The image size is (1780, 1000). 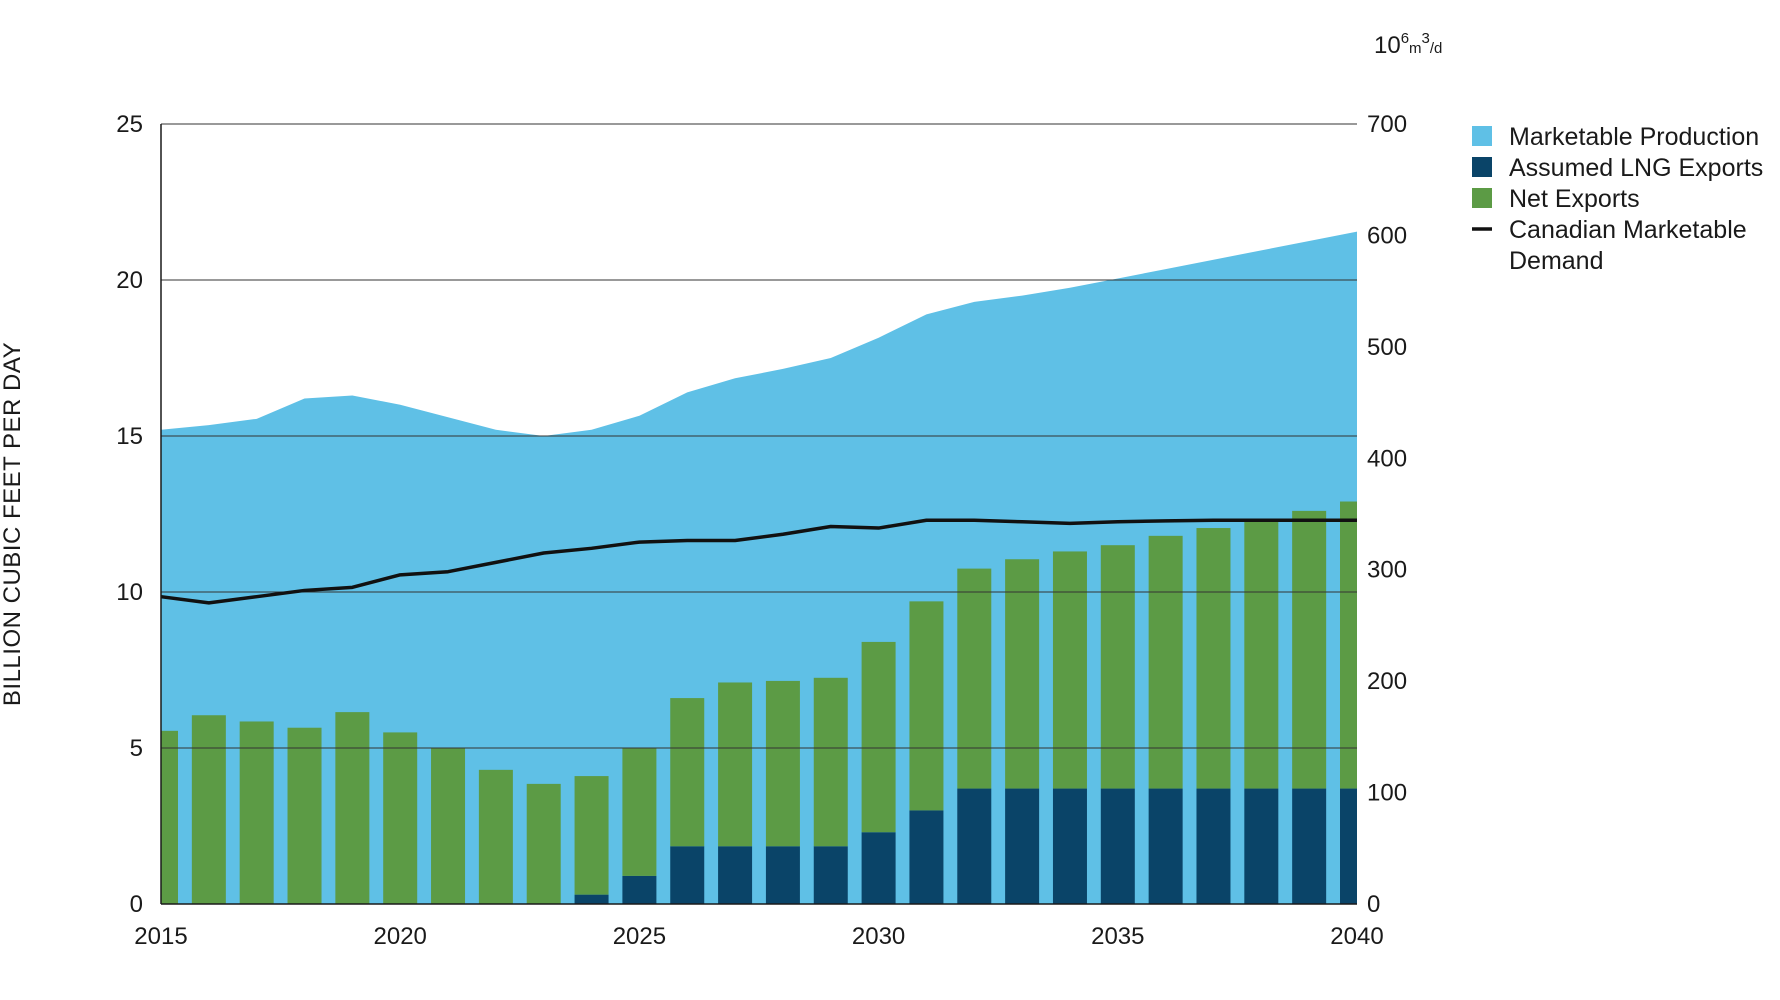 What do you see at coordinates (591, 835) in the screenshot?
I see `net-exports-bar-2024` at bounding box center [591, 835].